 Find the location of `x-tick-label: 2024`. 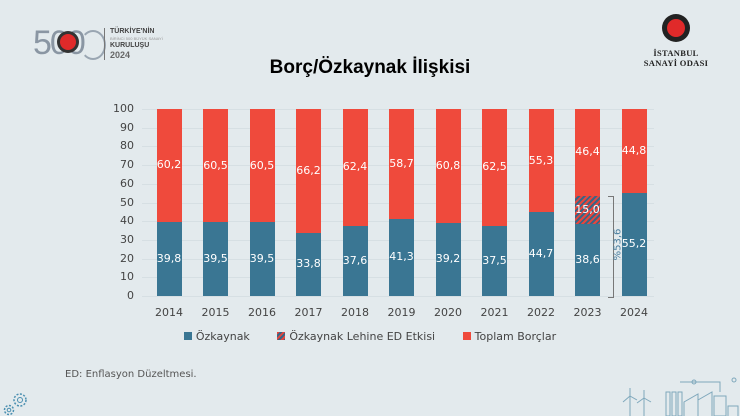

x-tick-label: 2024 is located at coordinates (634, 312).